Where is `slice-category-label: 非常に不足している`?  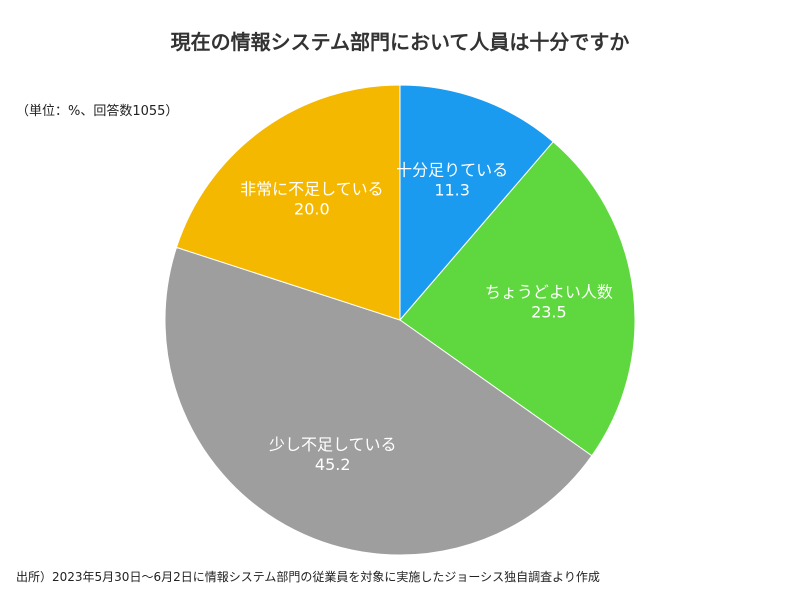 slice-category-label: 非常に不足している is located at coordinates (312, 189).